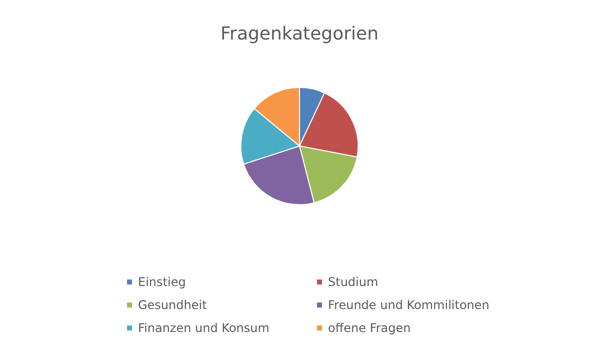  I want to click on legend-label: Finanzen und Konsum, so click(204, 328).